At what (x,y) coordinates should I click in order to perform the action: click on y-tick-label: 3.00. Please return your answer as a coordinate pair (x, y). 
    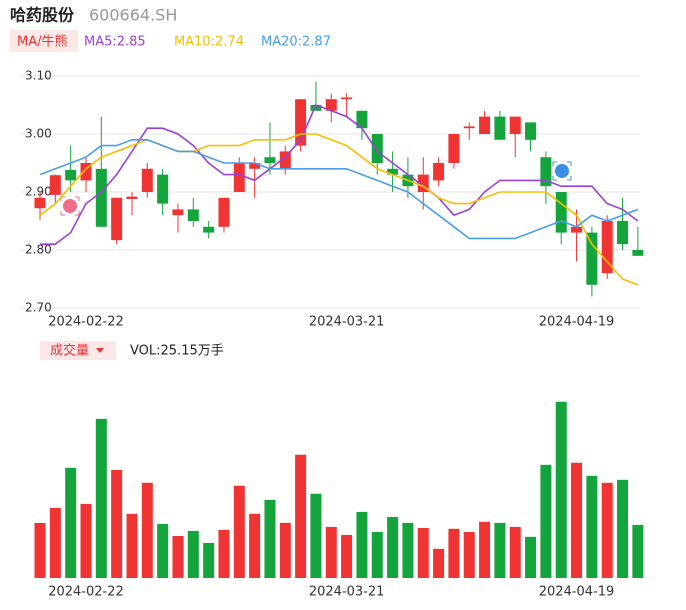
    Looking at the image, I should click on (38, 134).